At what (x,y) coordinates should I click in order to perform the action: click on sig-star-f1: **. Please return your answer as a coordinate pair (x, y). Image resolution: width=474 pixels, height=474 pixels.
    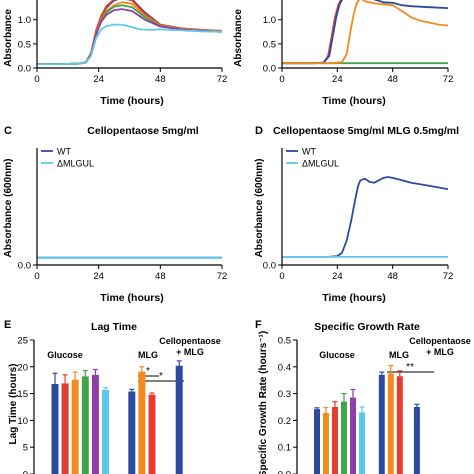
    Looking at the image, I should click on (410, 367).